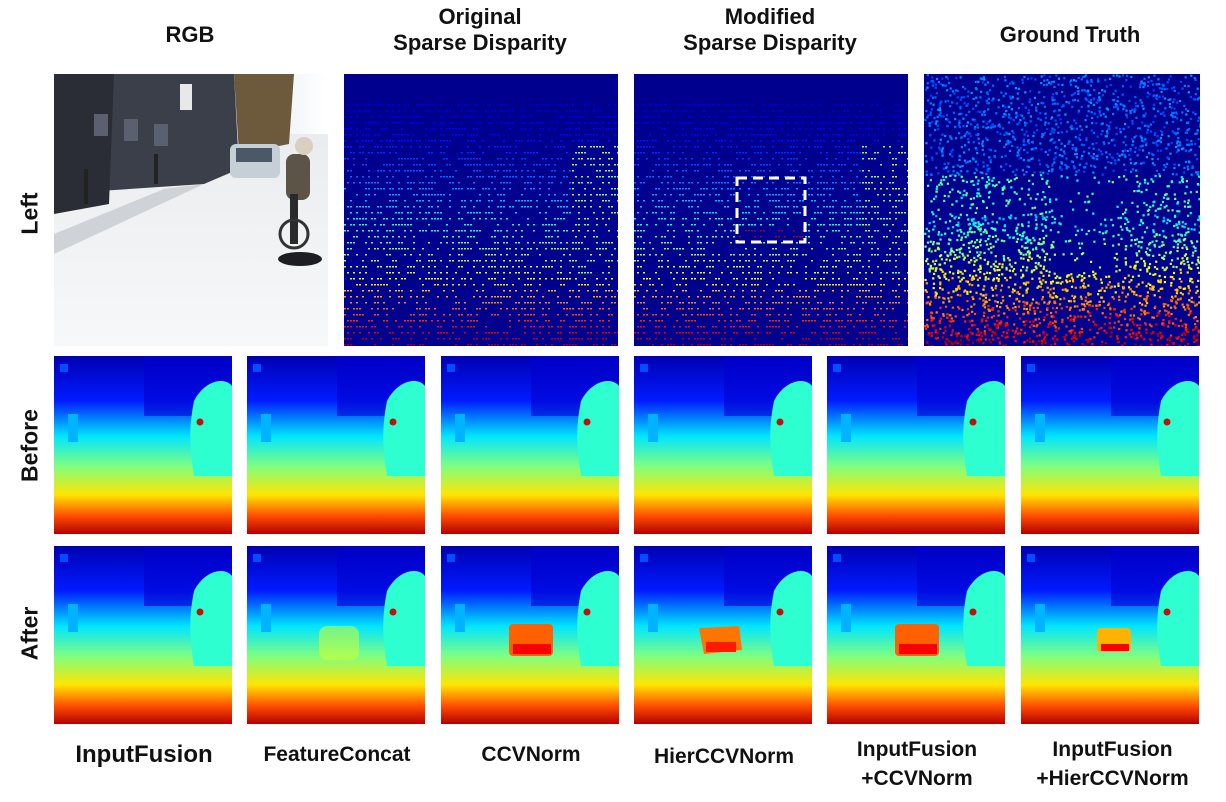 This screenshot has height=802, width=1226. I want to click on method-label-inputfusion: InputFusion, so click(144, 754).